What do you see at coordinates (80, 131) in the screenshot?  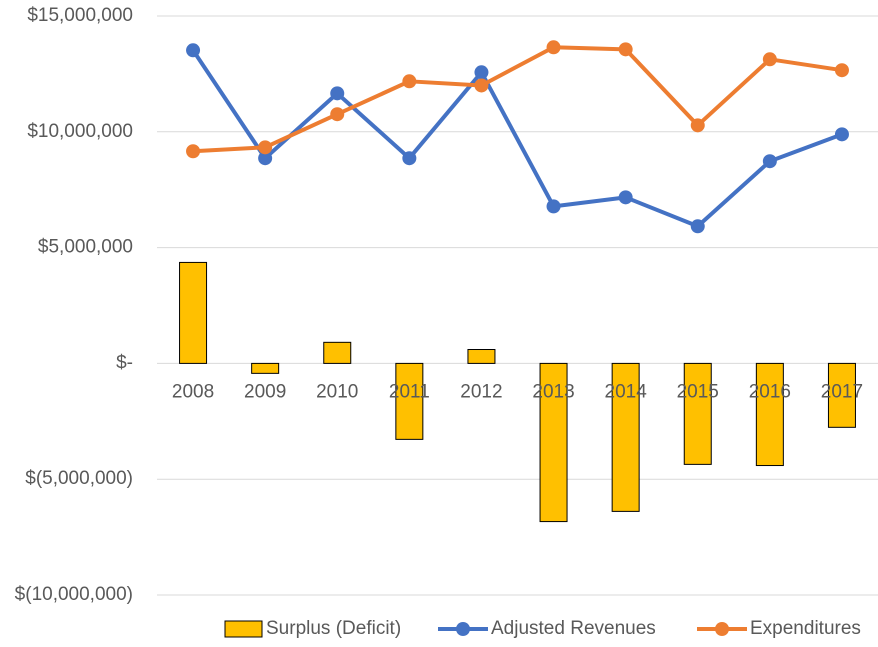 I see `y-tick-label: $10,000,000` at bounding box center [80, 131].